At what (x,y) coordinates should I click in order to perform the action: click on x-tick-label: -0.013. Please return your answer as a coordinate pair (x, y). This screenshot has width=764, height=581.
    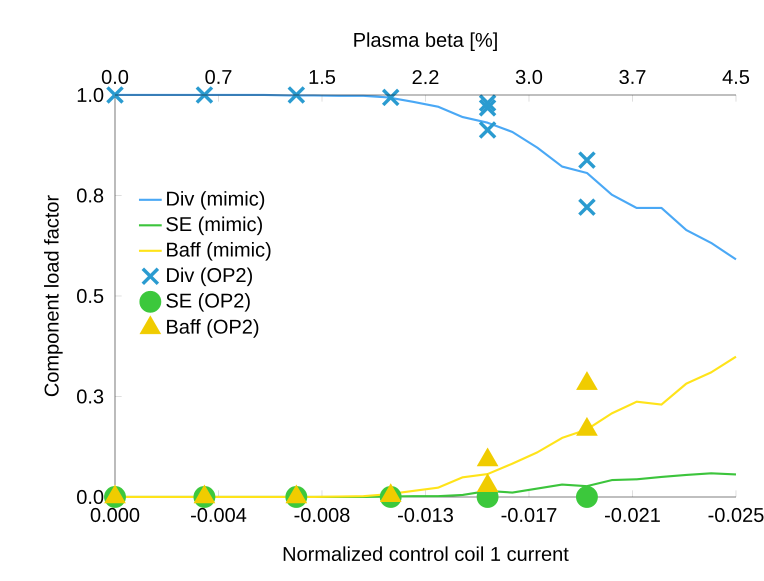
    Looking at the image, I should click on (425, 515).